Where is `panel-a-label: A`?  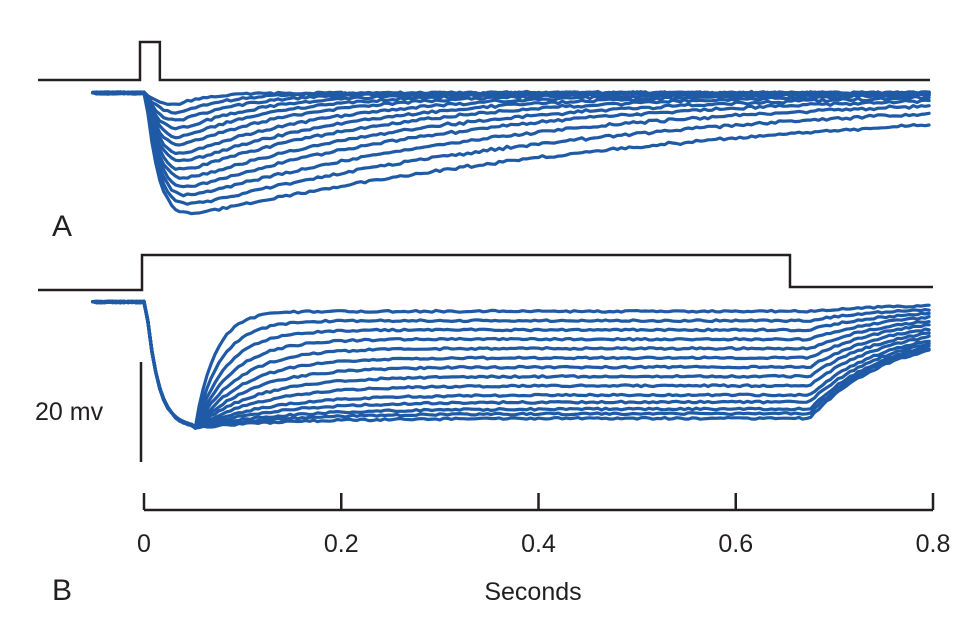 panel-a-label: A is located at coordinates (62, 226).